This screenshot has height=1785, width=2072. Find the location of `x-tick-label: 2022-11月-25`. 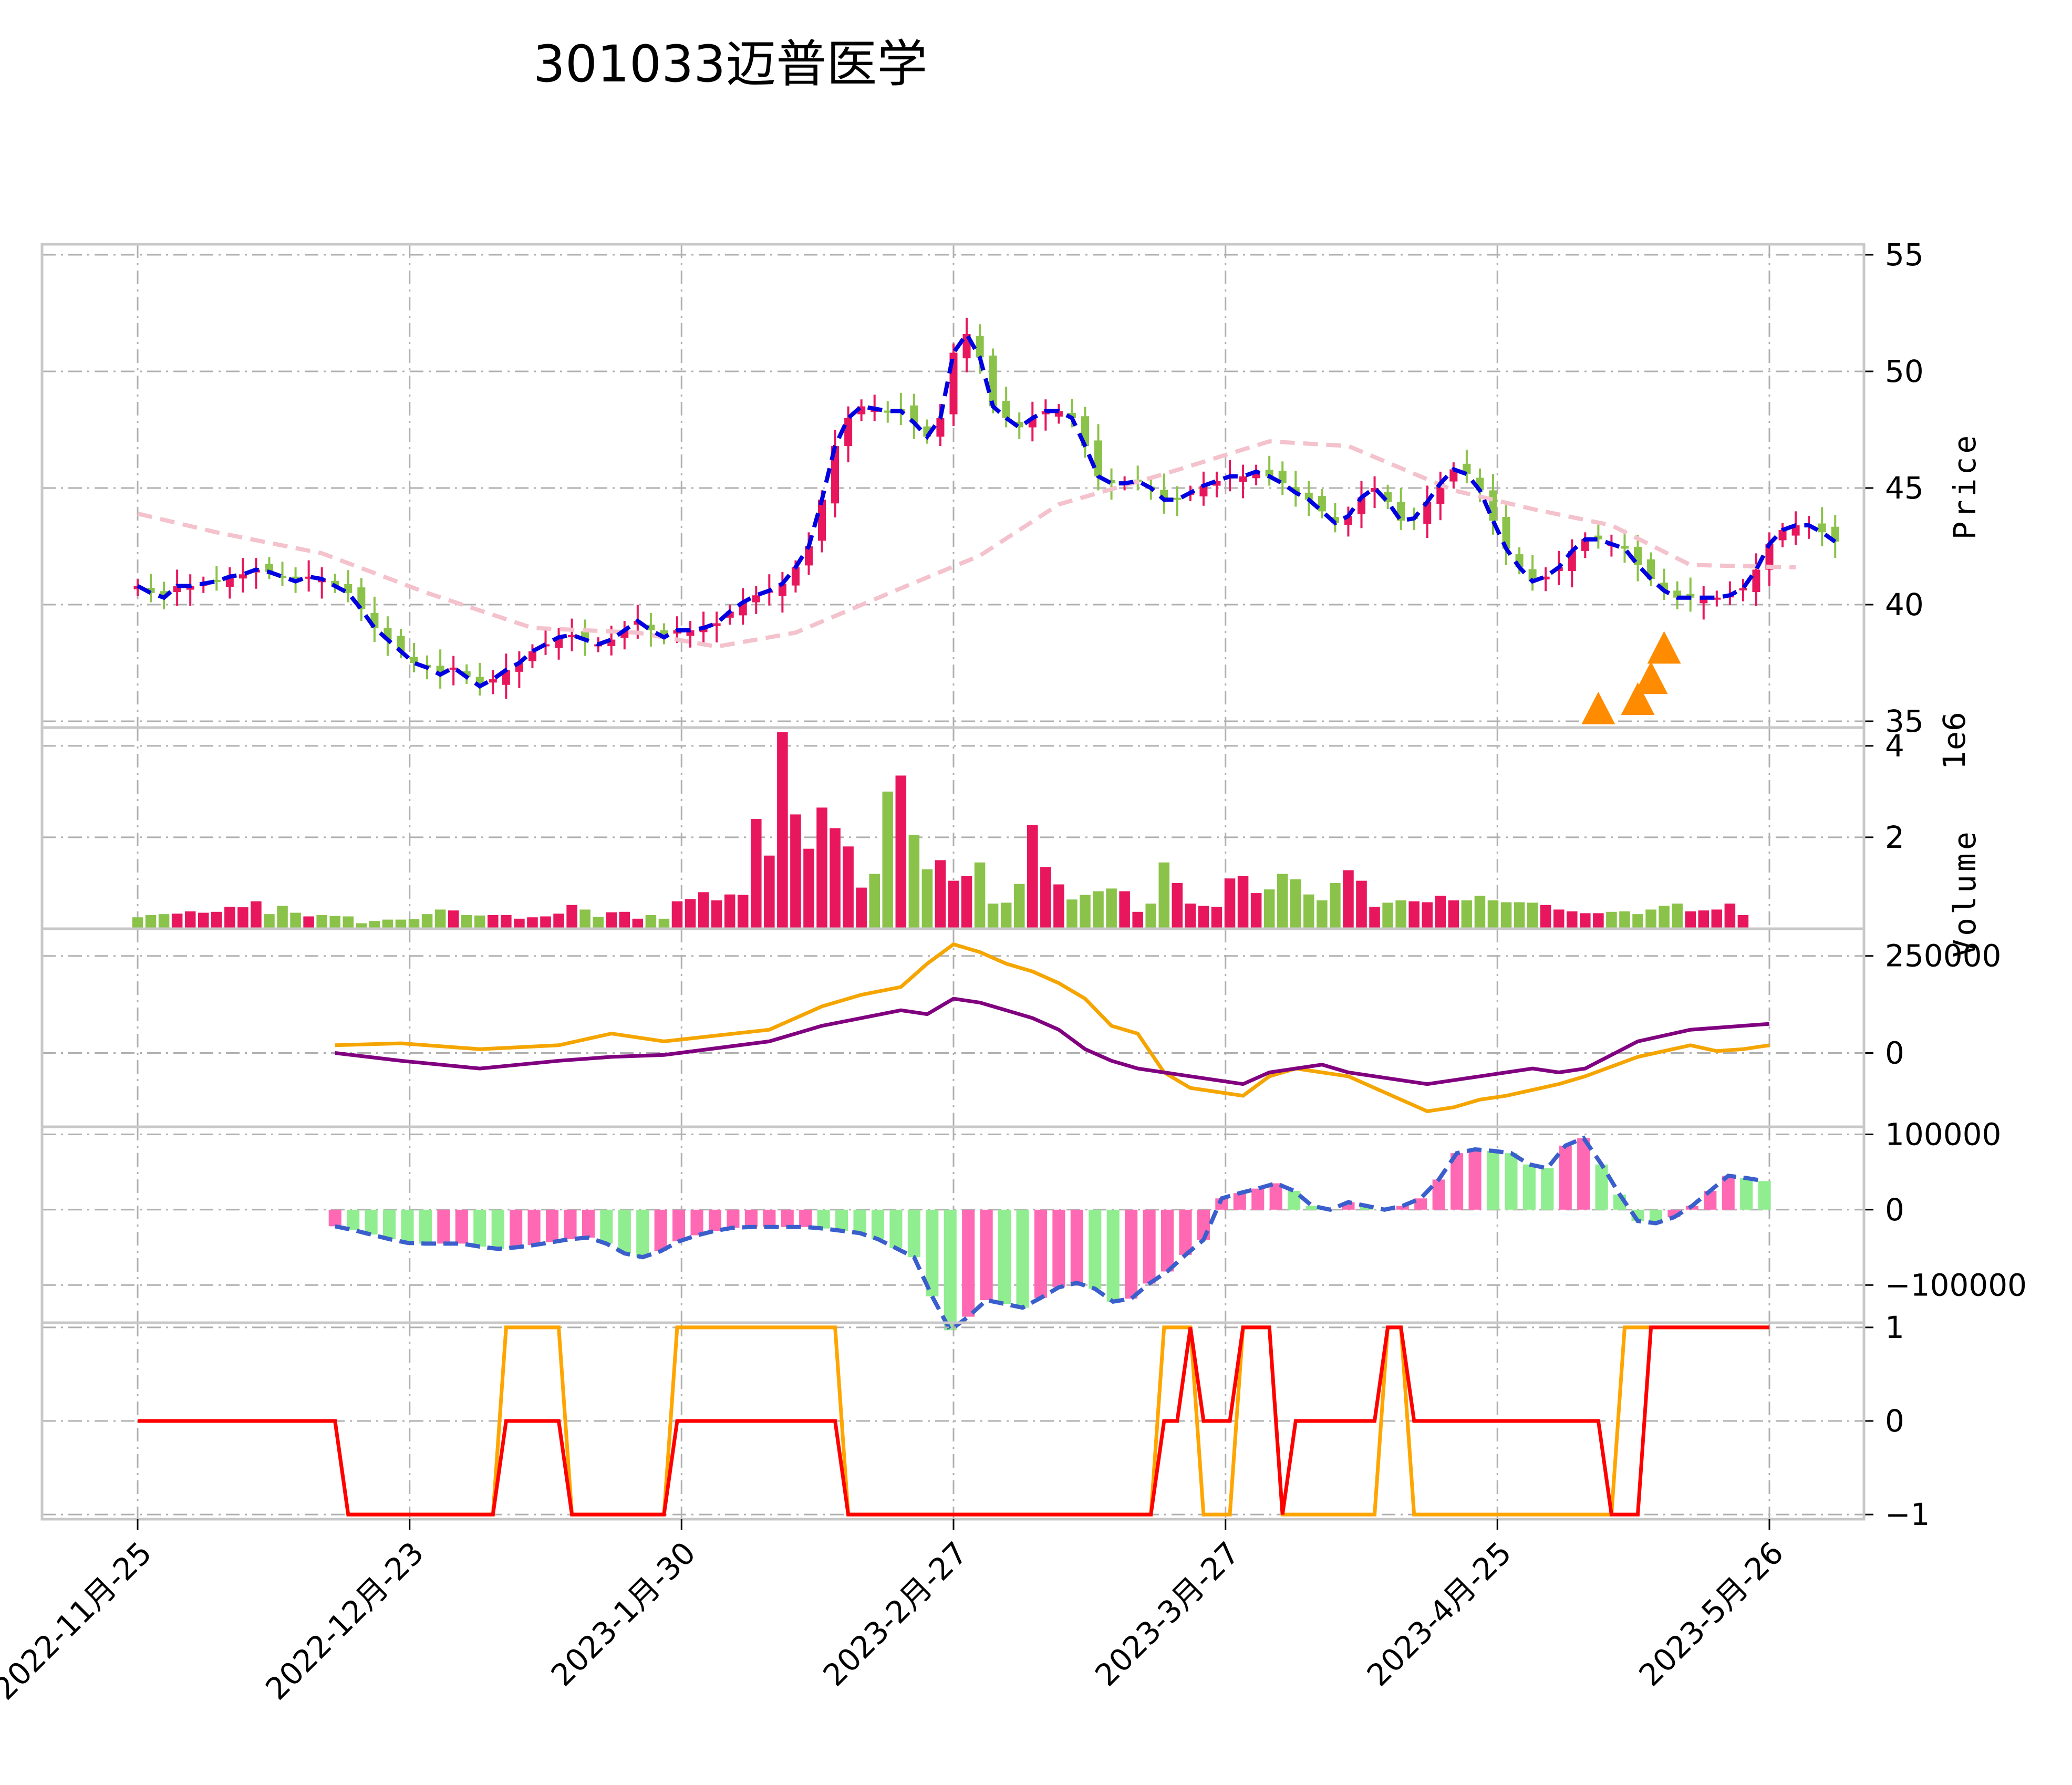

x-tick-label: 2022-11月-25 is located at coordinates (79, 1621).